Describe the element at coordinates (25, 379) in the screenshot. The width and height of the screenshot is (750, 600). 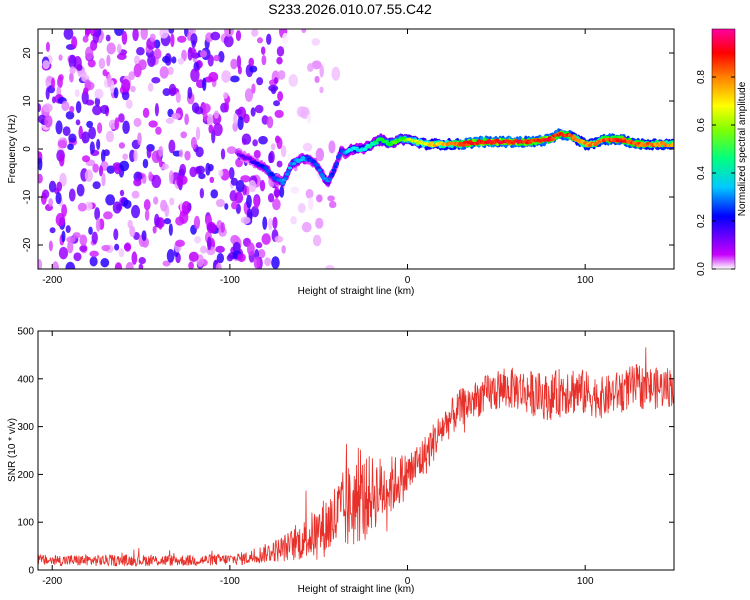
I see `y-tick-label: 400` at that location.